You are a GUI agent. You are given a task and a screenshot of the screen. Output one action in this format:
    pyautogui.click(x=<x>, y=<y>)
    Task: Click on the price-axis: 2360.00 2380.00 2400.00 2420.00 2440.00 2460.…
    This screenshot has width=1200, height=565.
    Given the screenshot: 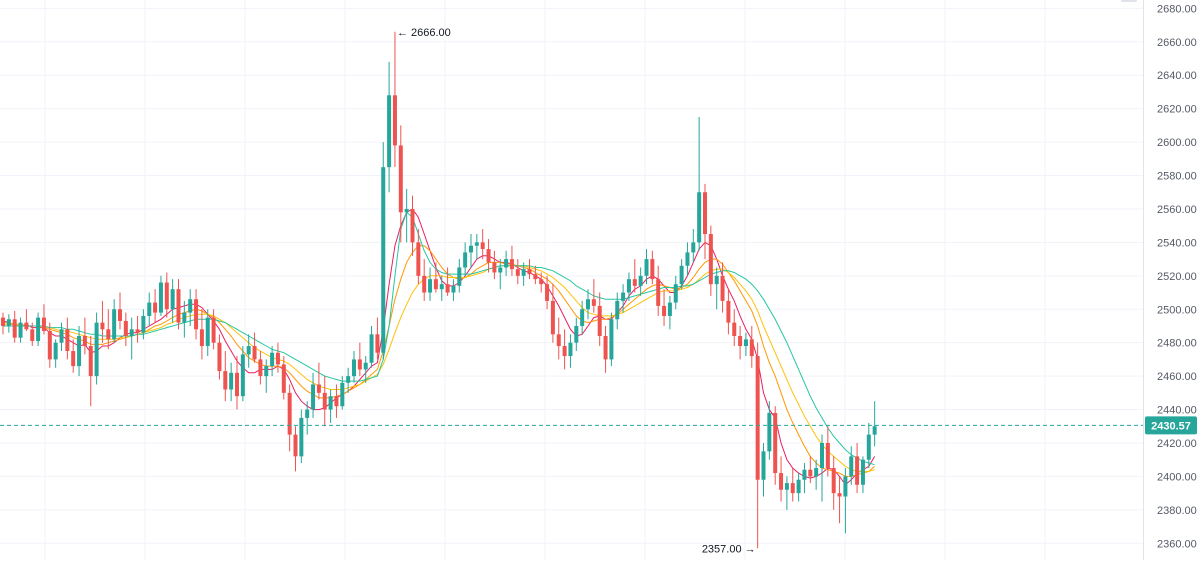 What is the action you would take?
    pyautogui.click(x=1170, y=280)
    